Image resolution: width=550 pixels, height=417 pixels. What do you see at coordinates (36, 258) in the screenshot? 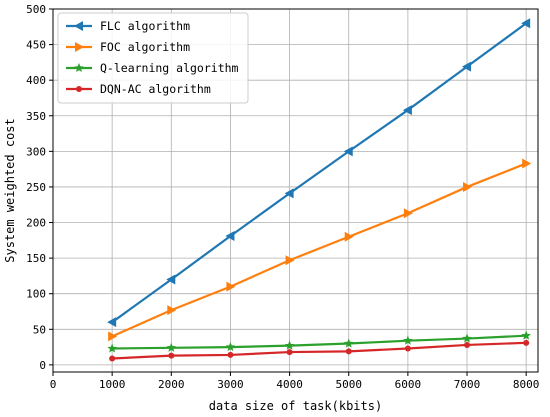
I see `y-tick-label: 150` at bounding box center [36, 258].